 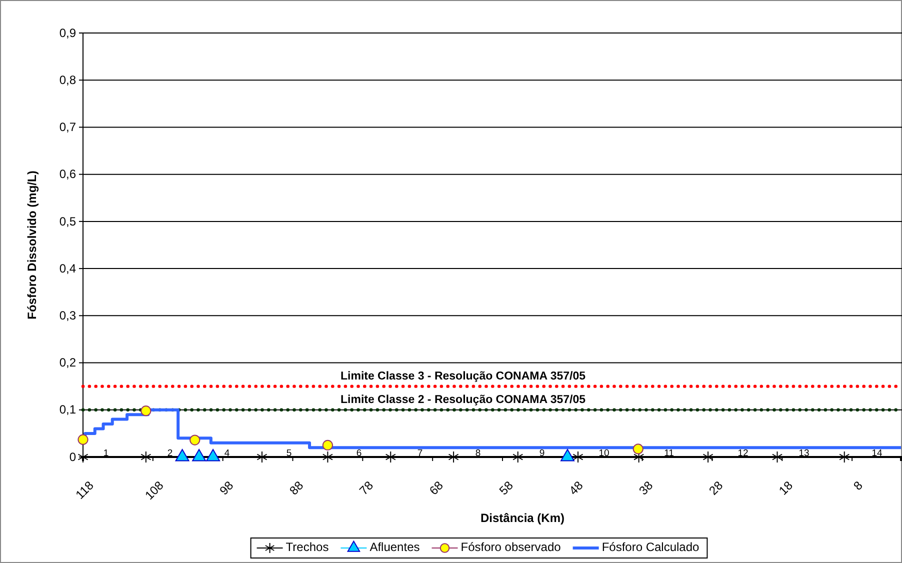 I want to click on y-tick-label: 0,8, so click(x=67, y=79).